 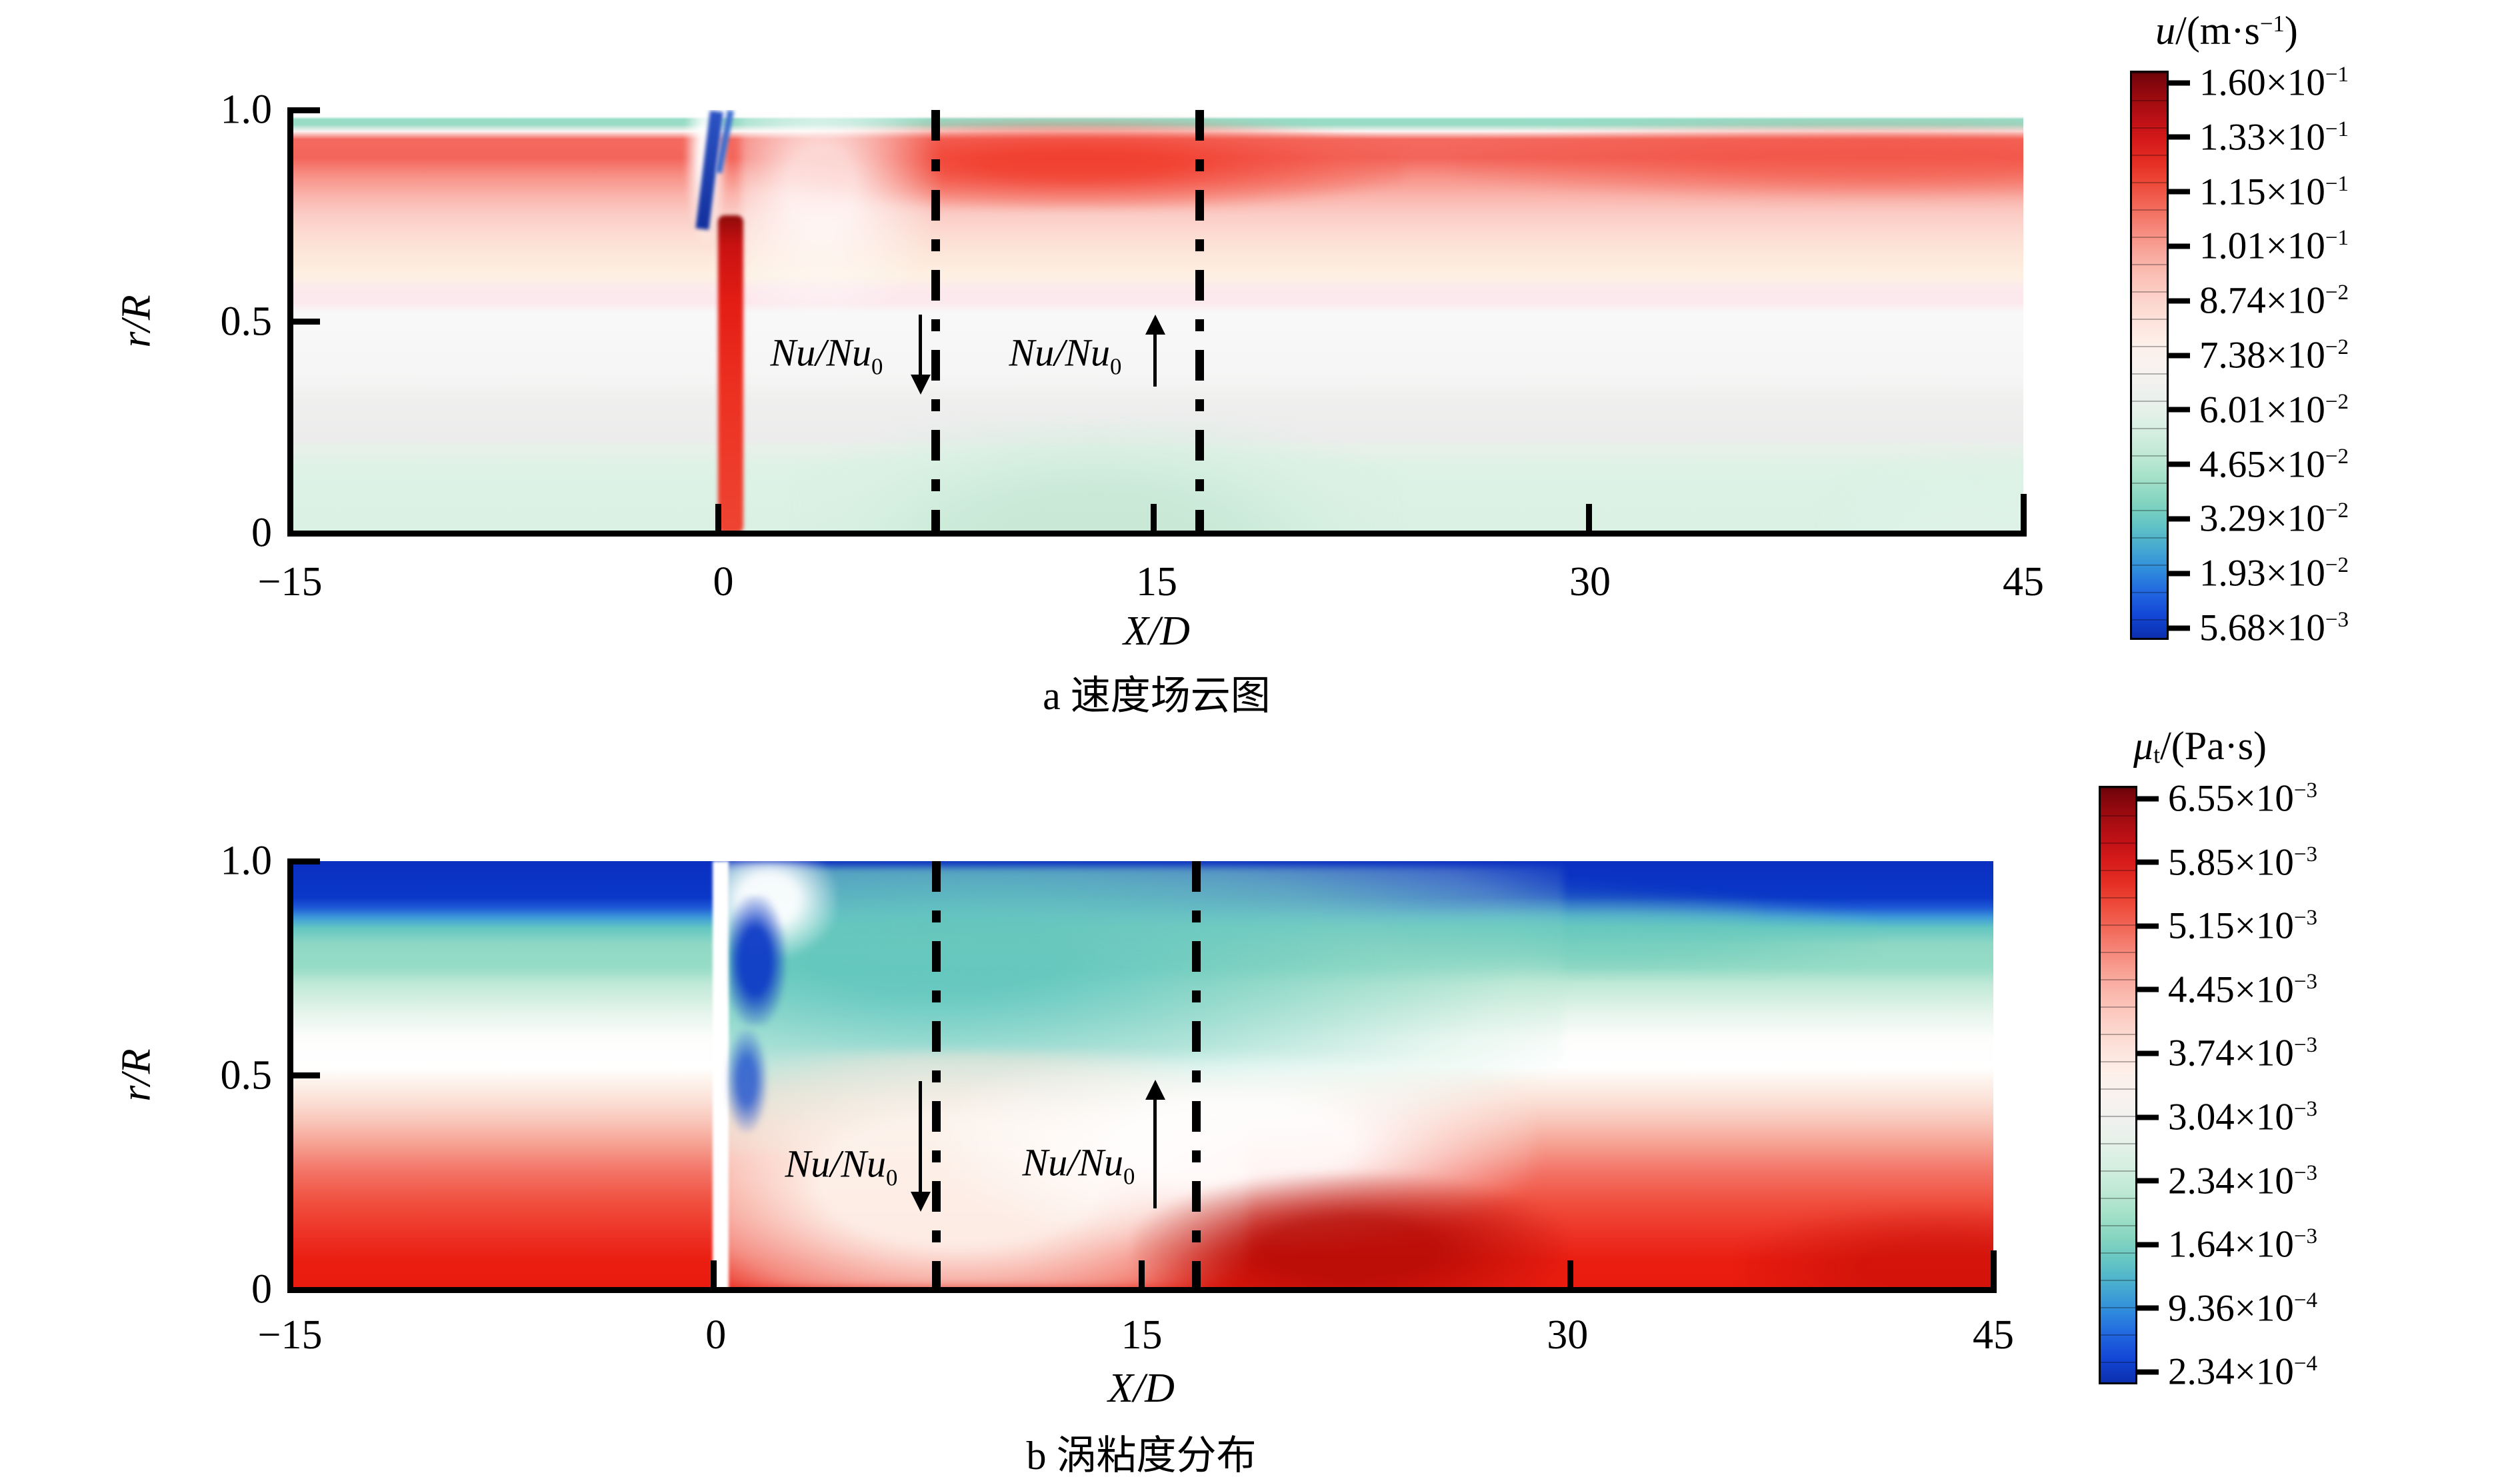 What do you see at coordinates (935, 321) in the screenshot?
I see `dashdot-line-x8-panel-a` at bounding box center [935, 321].